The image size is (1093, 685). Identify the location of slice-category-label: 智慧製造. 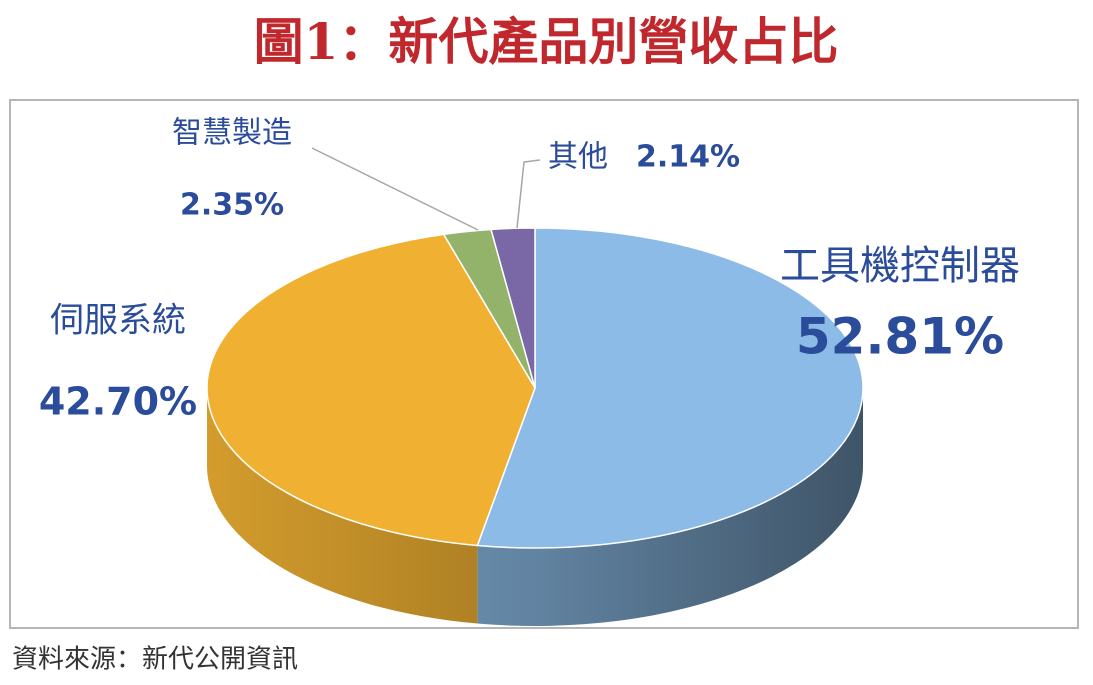
(232, 133).